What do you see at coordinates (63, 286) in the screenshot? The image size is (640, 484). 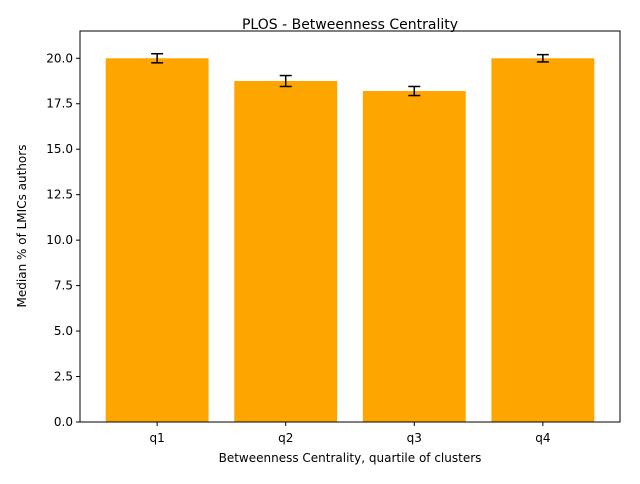 I see `y-tick-label: 7.5` at bounding box center [63, 286].